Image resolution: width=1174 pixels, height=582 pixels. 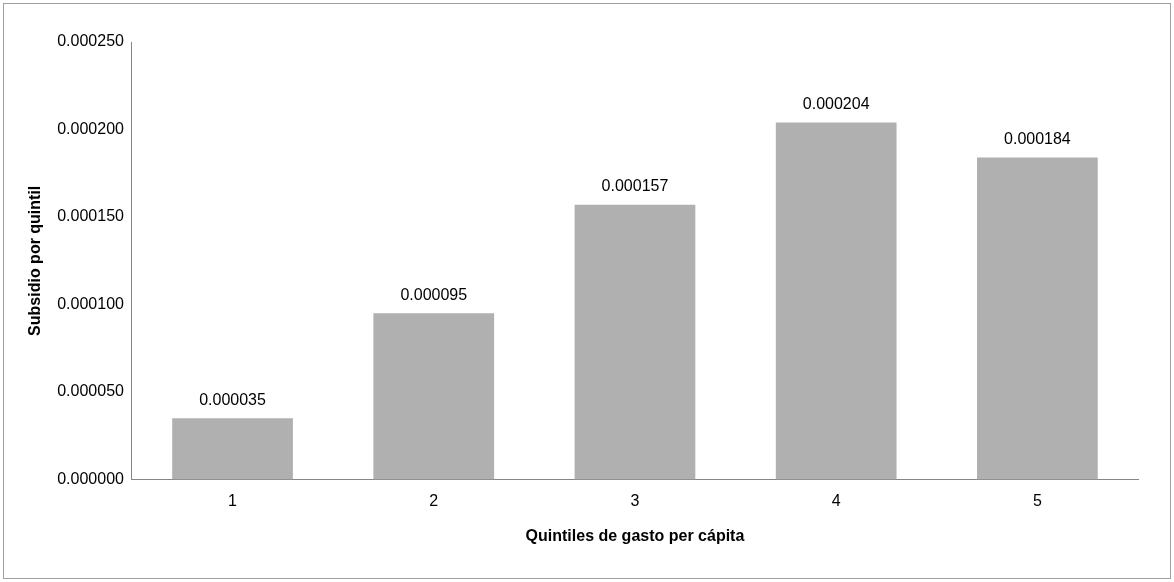 I want to click on data-label: 0.000035, so click(x=233, y=399).